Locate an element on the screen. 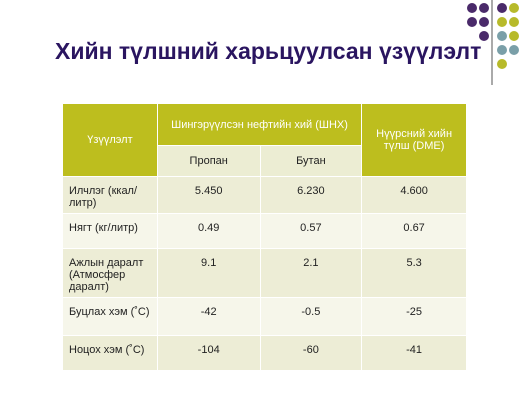  value-cell: -0.5 is located at coordinates (311, 316).